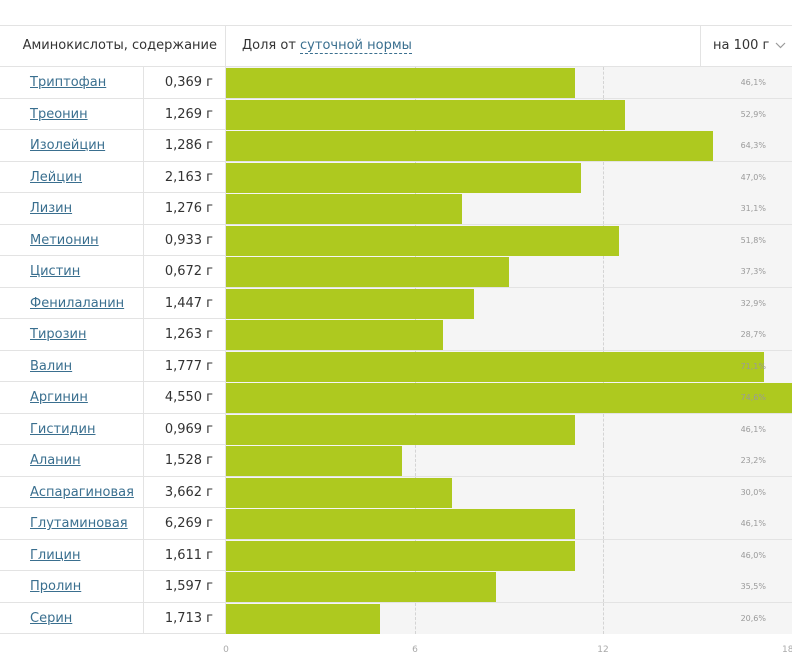  I want to click on amino-acid-amount: 0,672 г, so click(184, 271).